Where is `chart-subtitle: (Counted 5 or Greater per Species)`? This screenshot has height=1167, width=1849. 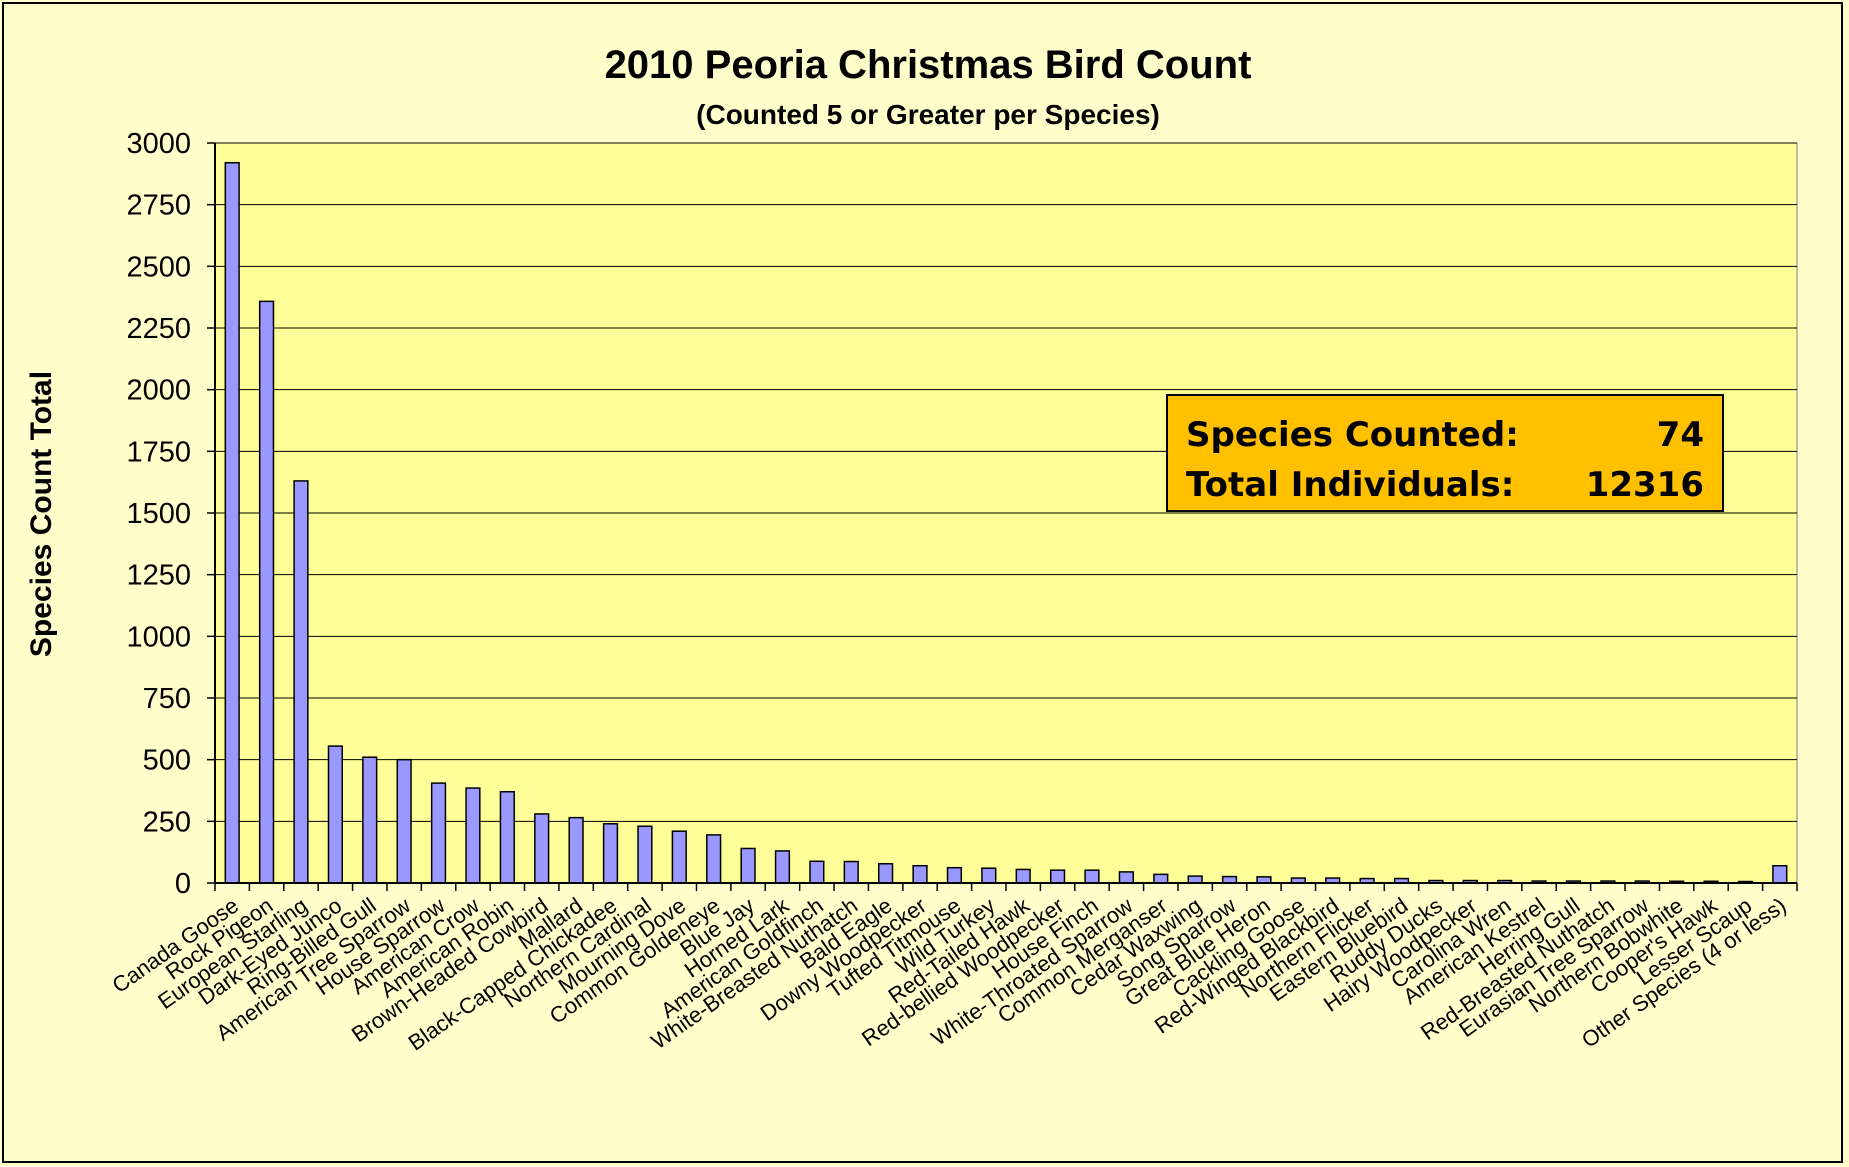 chart-subtitle: (Counted 5 or Greater per Species) is located at coordinates (928, 114).